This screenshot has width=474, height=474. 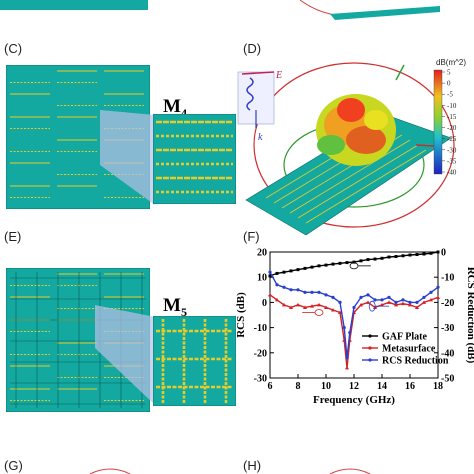 I want to click on top-panel-remnant, so click(x=220, y=10).